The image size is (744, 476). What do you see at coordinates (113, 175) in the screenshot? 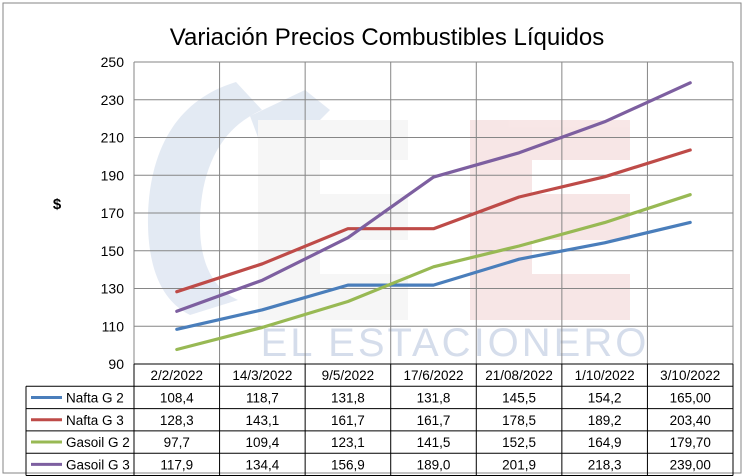
I see `y-tick-label: 190` at bounding box center [113, 175].